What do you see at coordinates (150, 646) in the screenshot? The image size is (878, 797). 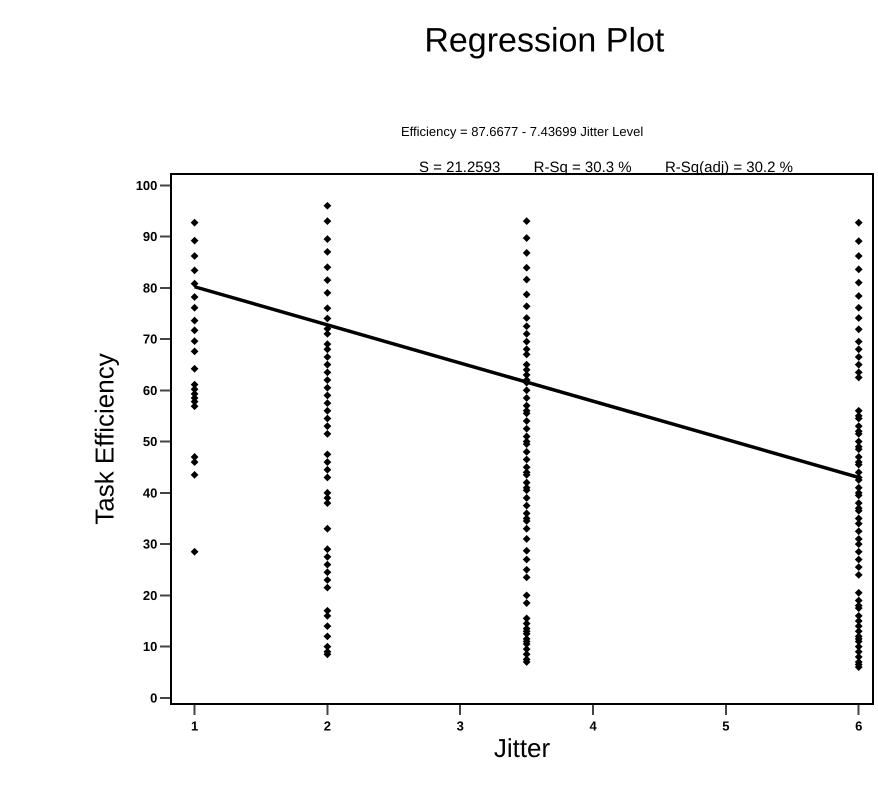 I see `y-tick-label: 10` at bounding box center [150, 646].